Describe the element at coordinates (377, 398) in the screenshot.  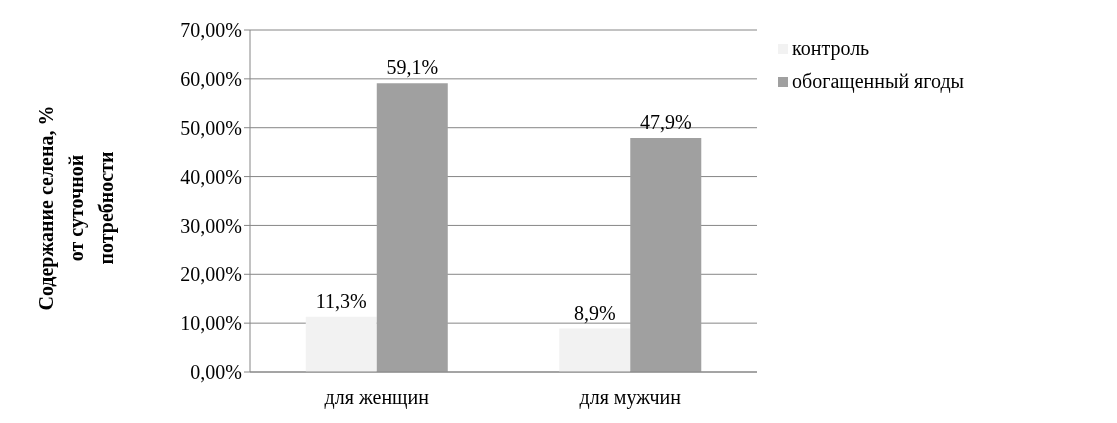
I see `x-tick-label: для женщин` at that location.